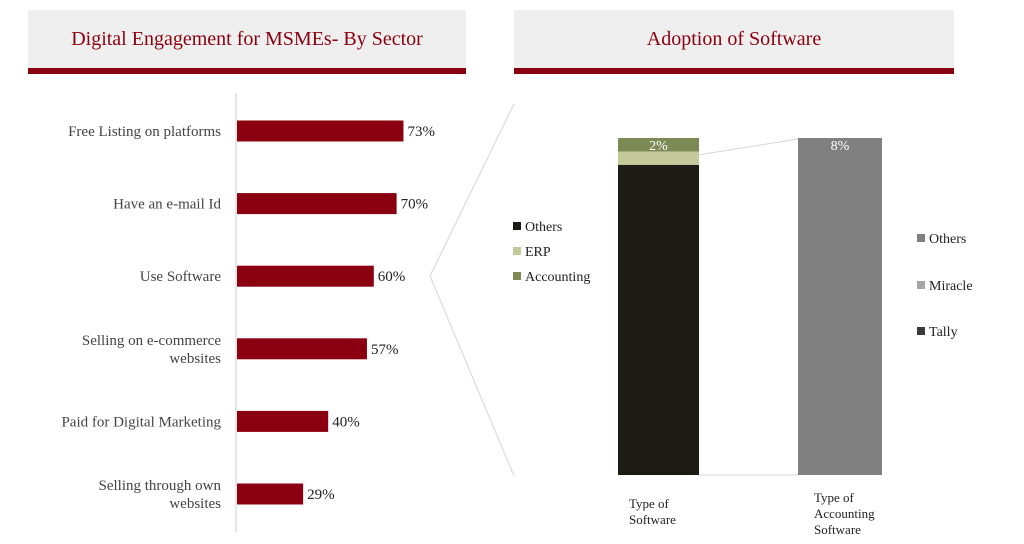 This screenshot has width=1024, height=544. I want to click on accounting-legend-swatch-miracle, so click(921, 285).